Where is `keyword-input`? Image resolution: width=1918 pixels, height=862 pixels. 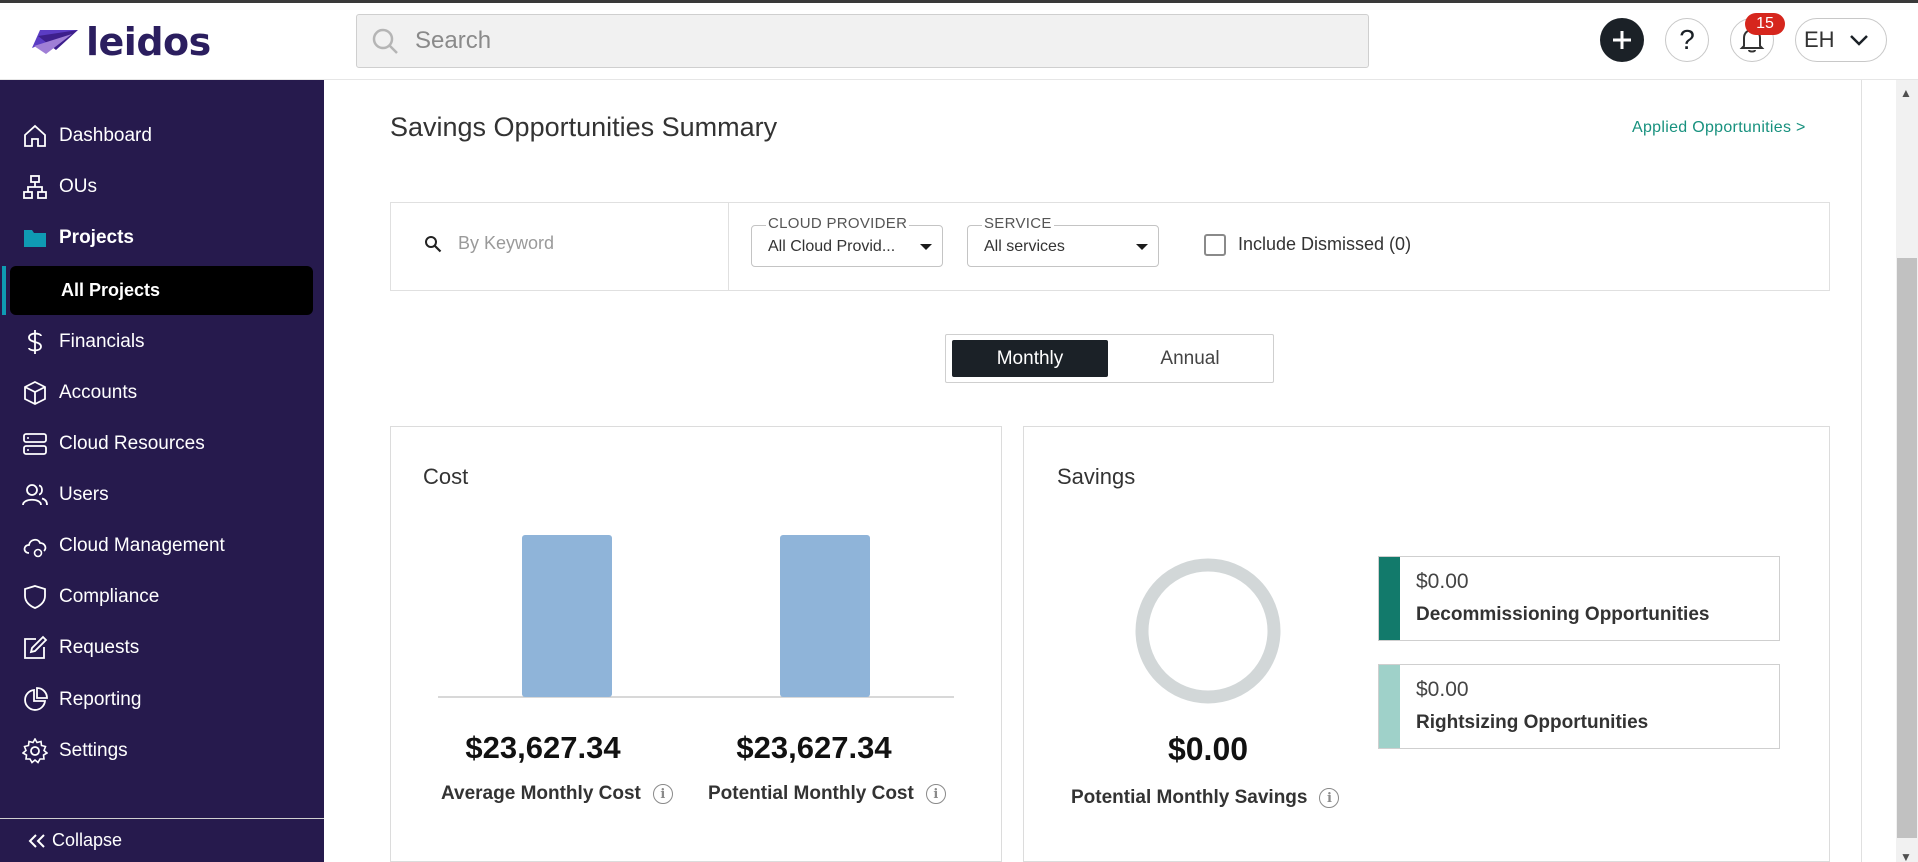 keyword-input is located at coordinates (583, 243).